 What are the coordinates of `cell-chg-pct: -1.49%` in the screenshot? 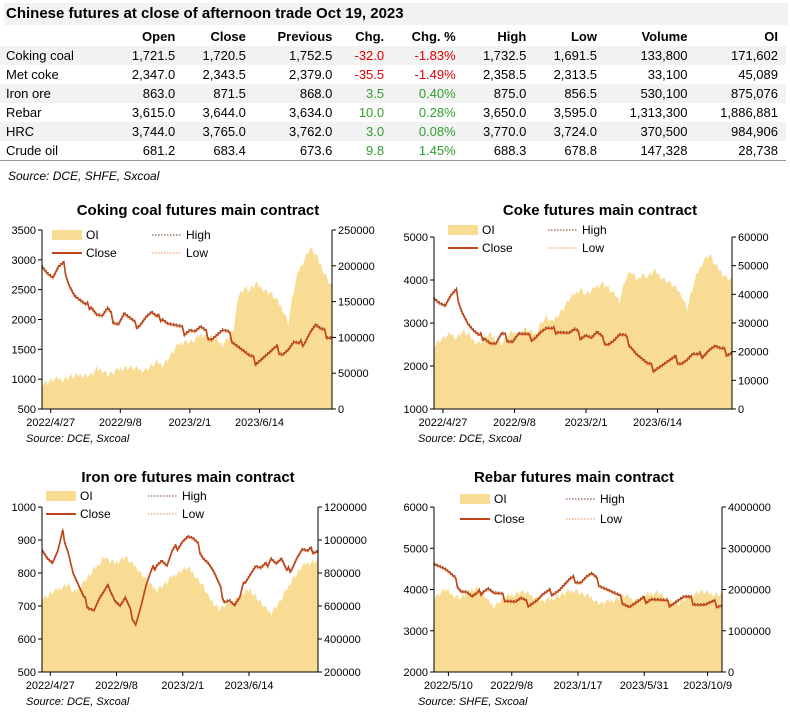 It's located at (435, 74).